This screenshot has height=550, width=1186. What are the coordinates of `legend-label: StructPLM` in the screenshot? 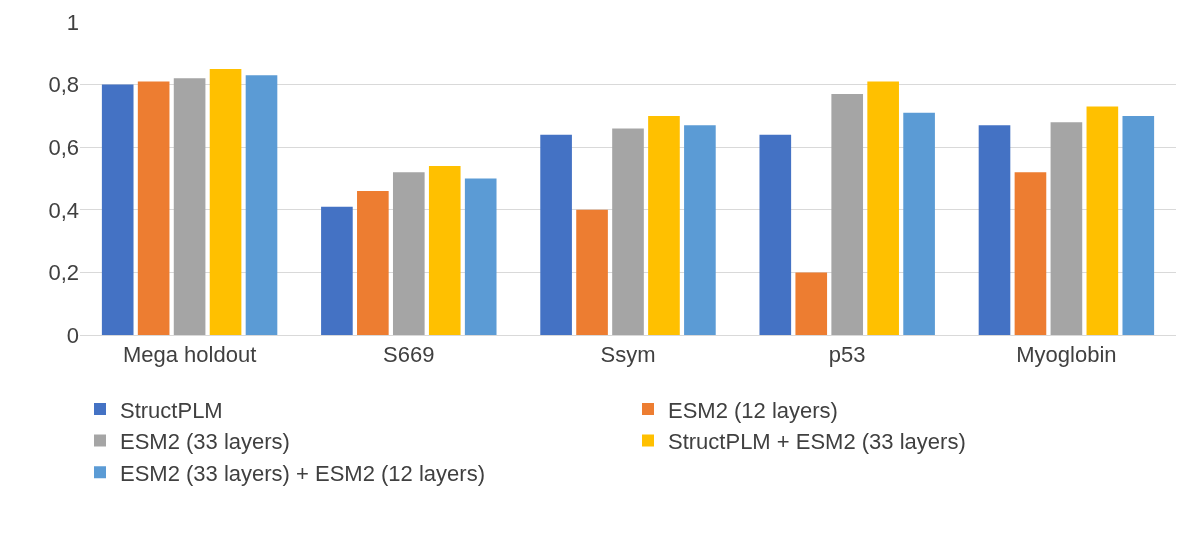 It's located at (171, 410).